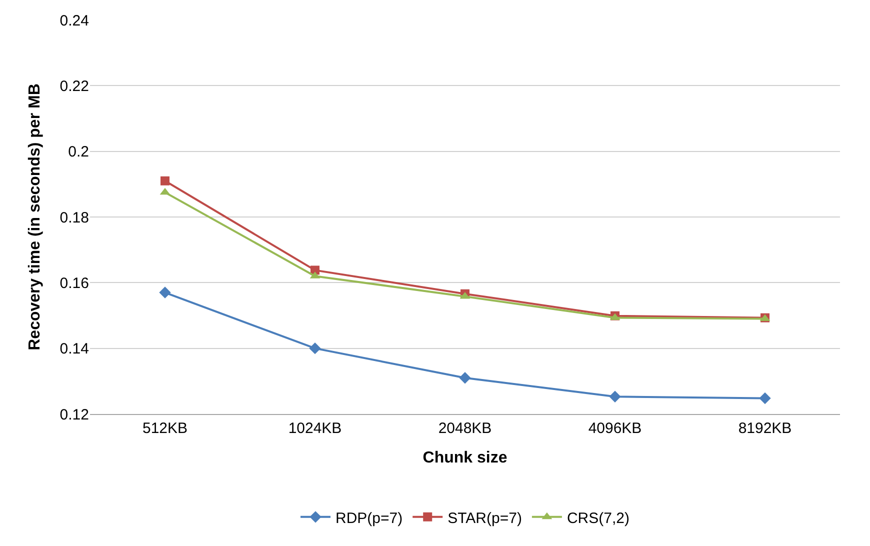 This screenshot has height=546, width=870. I want to click on y-tick-label: 0.18, so click(74, 217).